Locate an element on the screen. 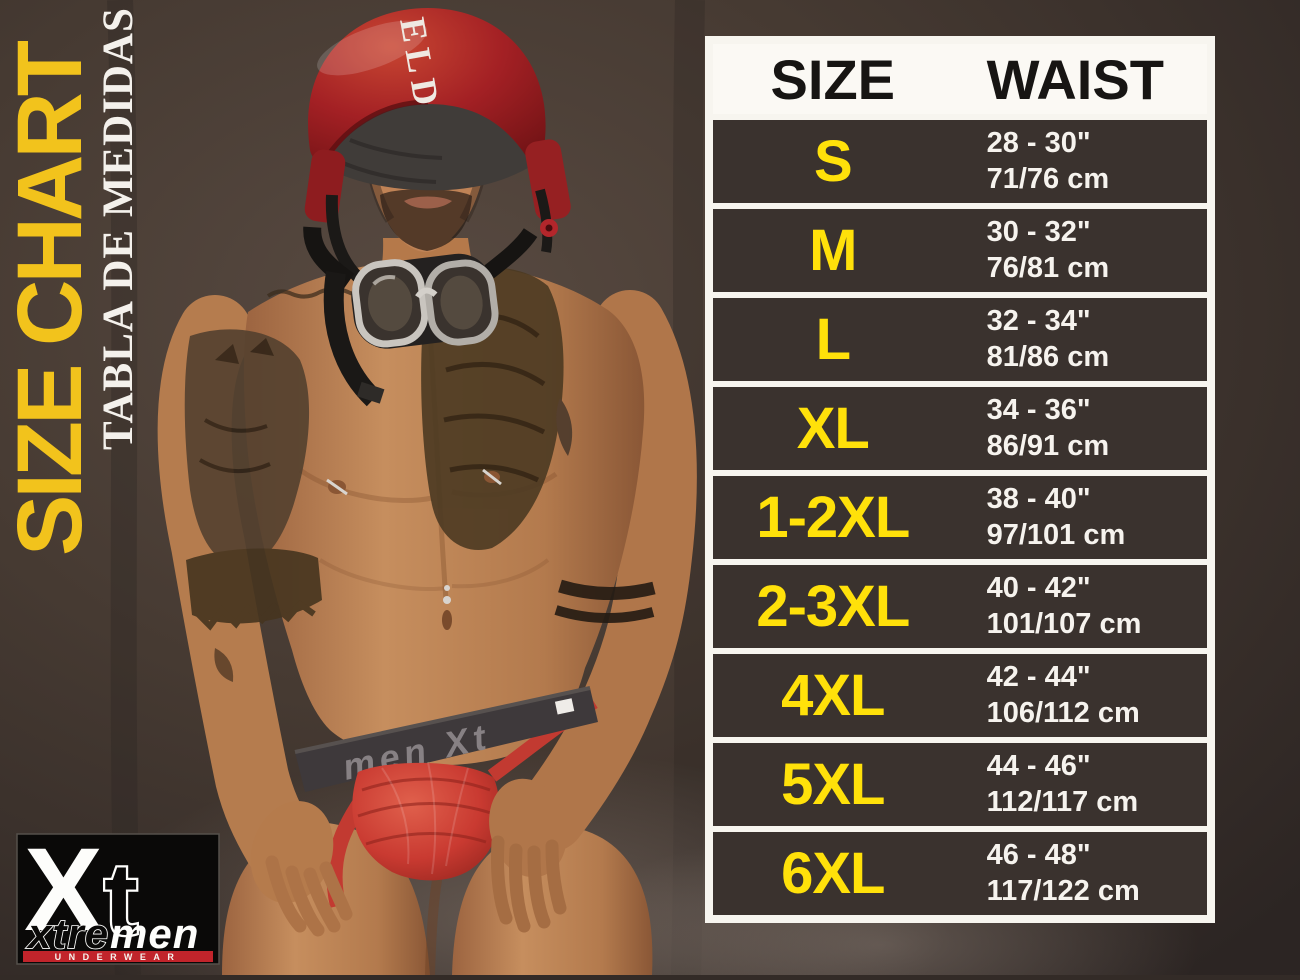 The height and width of the screenshot is (980, 1300). waist-inches: 34 - 36" is located at coordinates (1038, 410).